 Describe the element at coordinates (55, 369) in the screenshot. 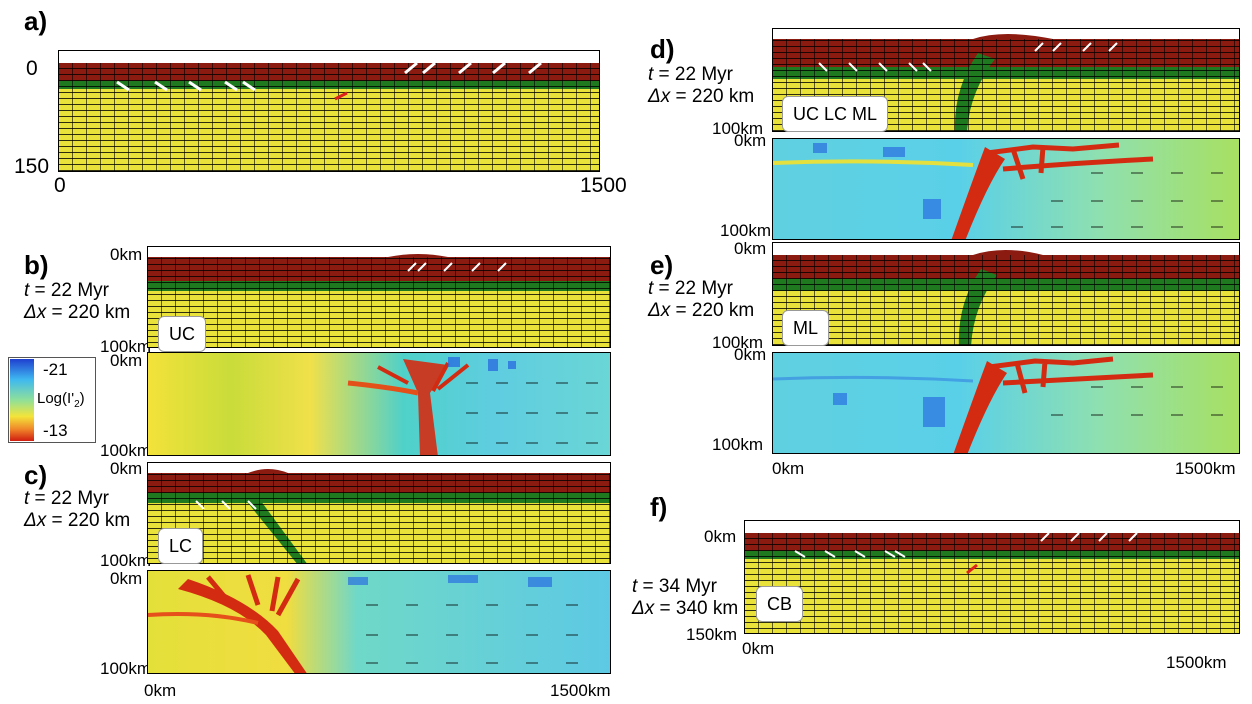

I see `colorbar-max: -21` at that location.